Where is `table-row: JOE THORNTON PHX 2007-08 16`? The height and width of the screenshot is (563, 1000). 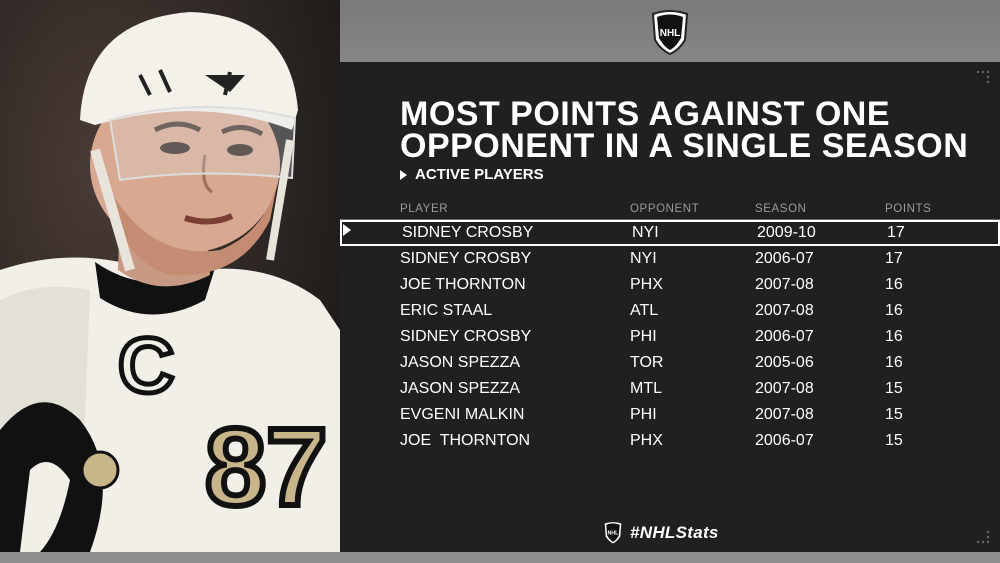
table-row: JOE THORNTON PHX 2007-08 16 is located at coordinates (670, 285).